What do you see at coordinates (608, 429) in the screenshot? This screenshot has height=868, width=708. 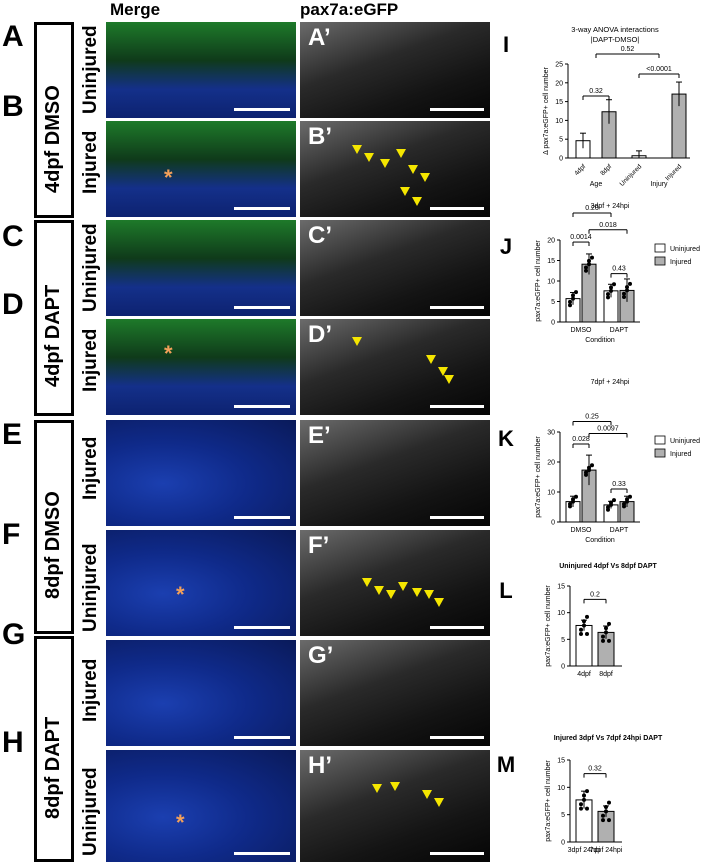 I see `p-value-label: 0.0097` at bounding box center [608, 429].